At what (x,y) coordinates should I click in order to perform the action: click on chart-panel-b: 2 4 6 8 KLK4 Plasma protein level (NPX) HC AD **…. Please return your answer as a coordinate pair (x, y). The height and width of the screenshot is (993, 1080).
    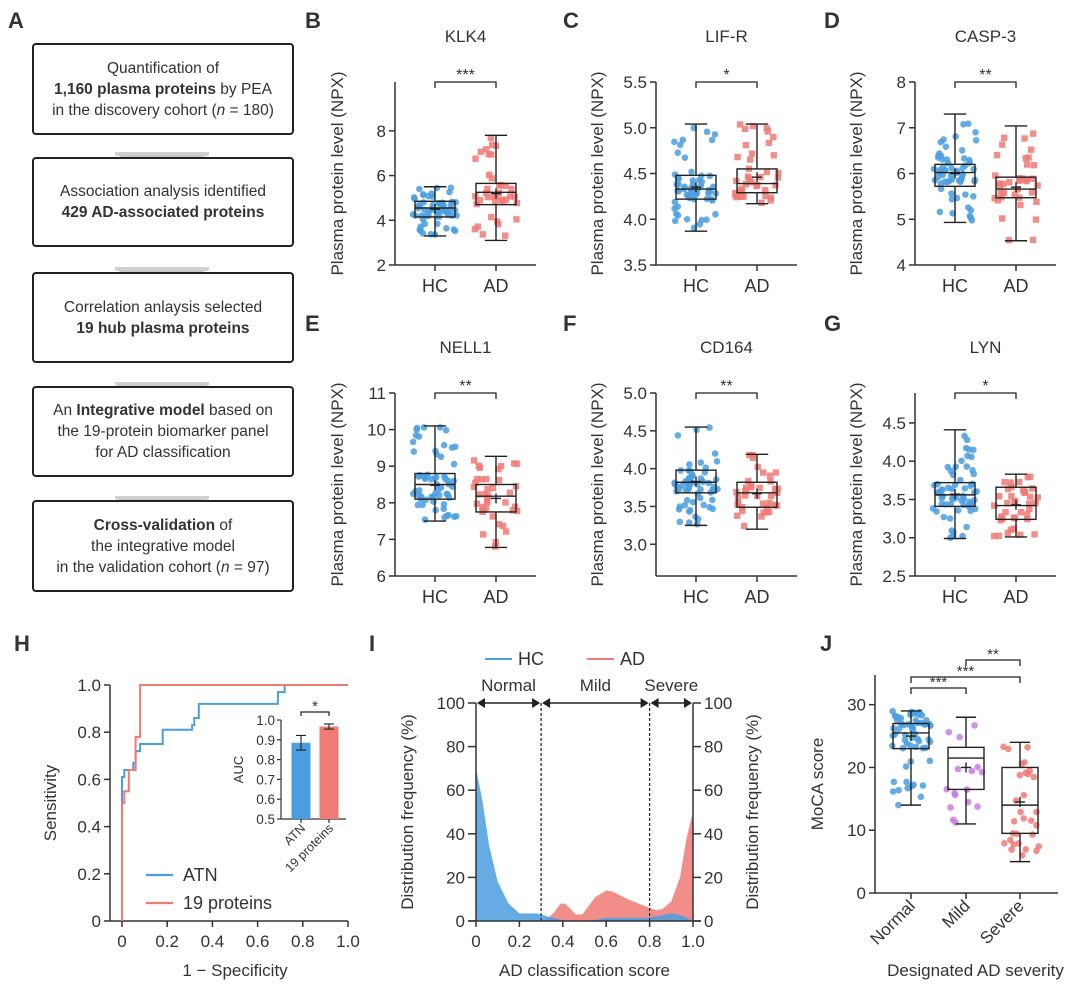
    Looking at the image, I should click on (432, 161).